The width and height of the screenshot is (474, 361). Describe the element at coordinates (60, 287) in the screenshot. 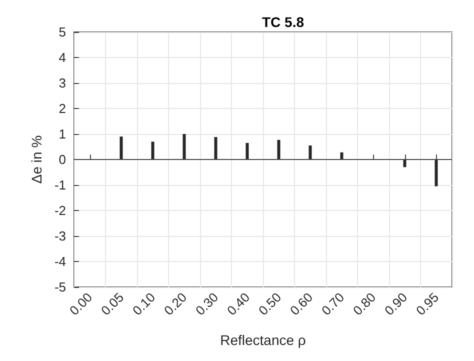

I see `y-tick-label: -5` at that location.